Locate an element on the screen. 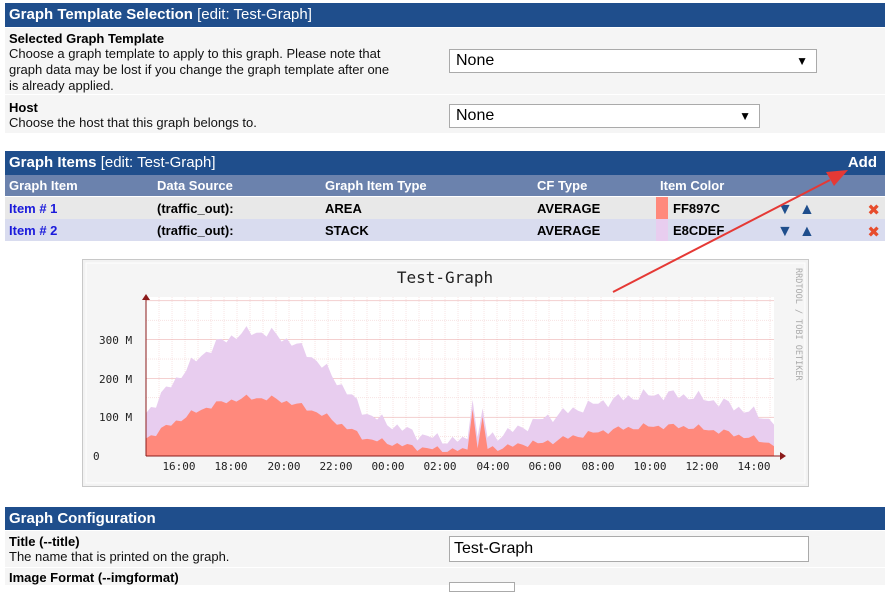 The height and width of the screenshot is (592, 892). x-tick-label: 06:00 is located at coordinates (544, 466).